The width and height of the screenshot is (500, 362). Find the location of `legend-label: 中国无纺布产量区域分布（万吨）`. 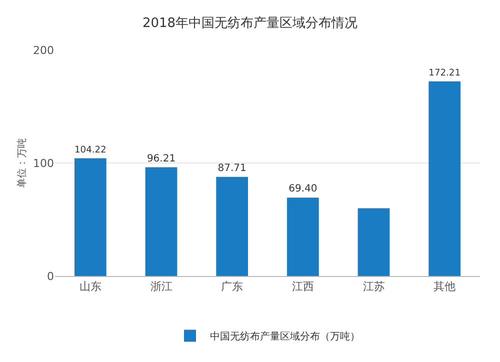

legend-label: 中国无纺布产量区域分布（万吨） is located at coordinates (285, 336).